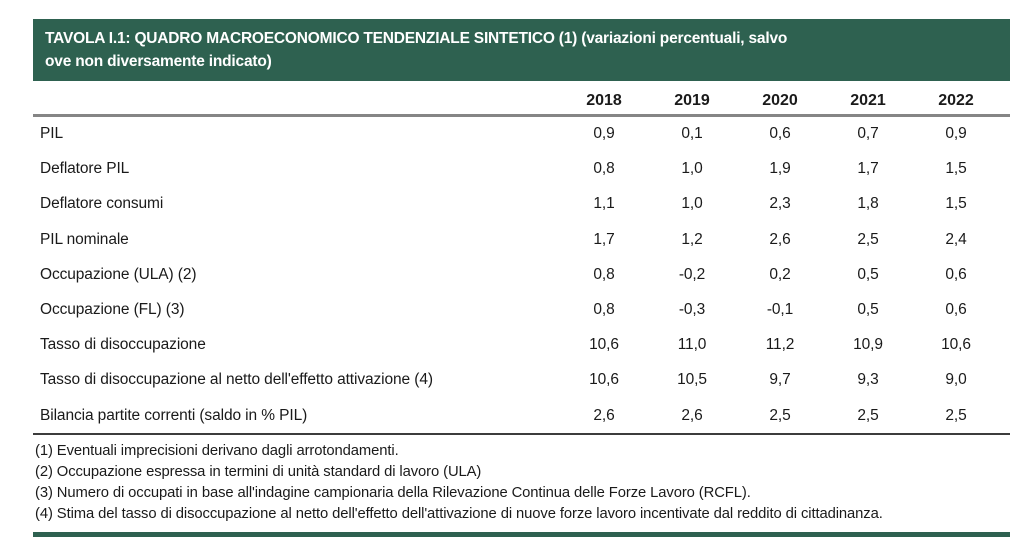 This screenshot has height=560, width=1024. Describe the element at coordinates (521, 239) in the screenshot. I see `table-row: PIL nominale 1,7 1,2 2,6 2,5 2,4` at that location.